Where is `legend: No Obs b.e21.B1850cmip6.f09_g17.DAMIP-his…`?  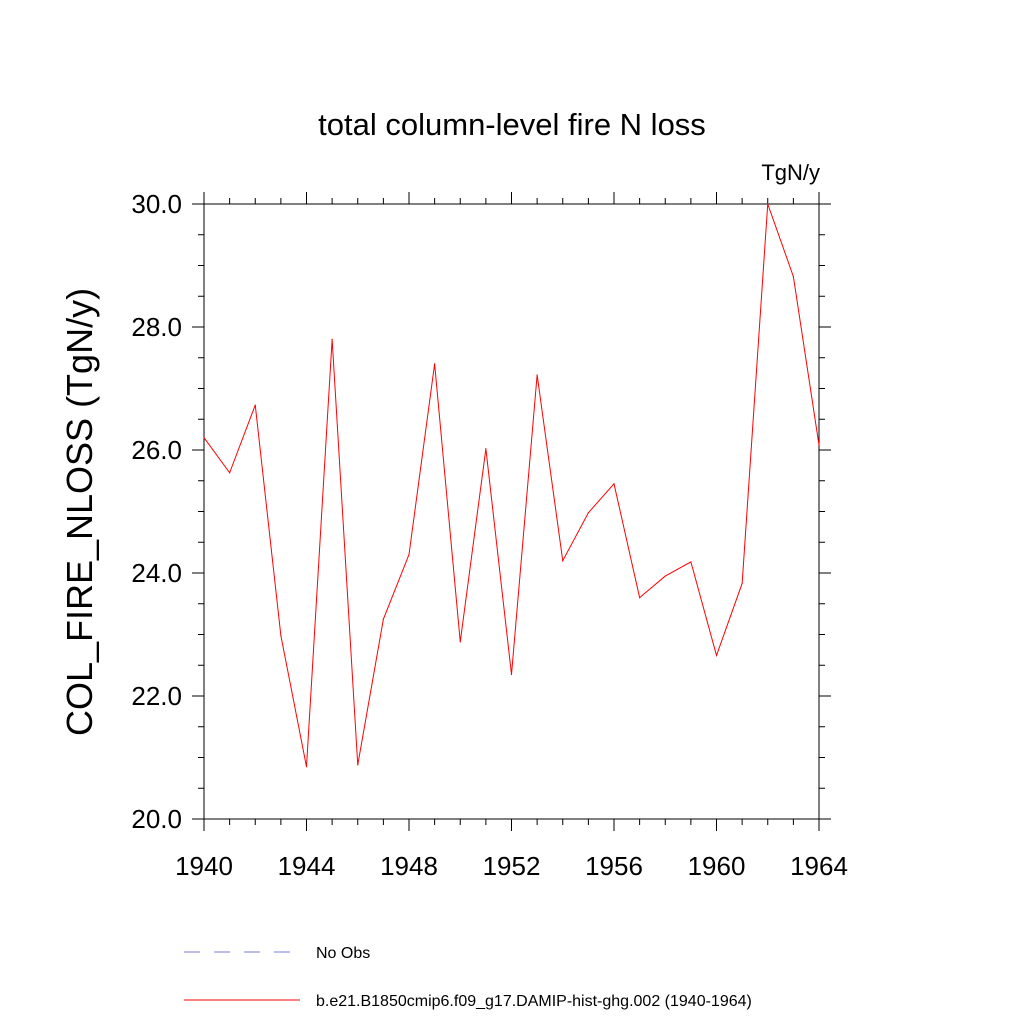 legend: No Obs b.e21.B1850cmip6.f09_g17.DAMIP-his… is located at coordinates (468, 977).